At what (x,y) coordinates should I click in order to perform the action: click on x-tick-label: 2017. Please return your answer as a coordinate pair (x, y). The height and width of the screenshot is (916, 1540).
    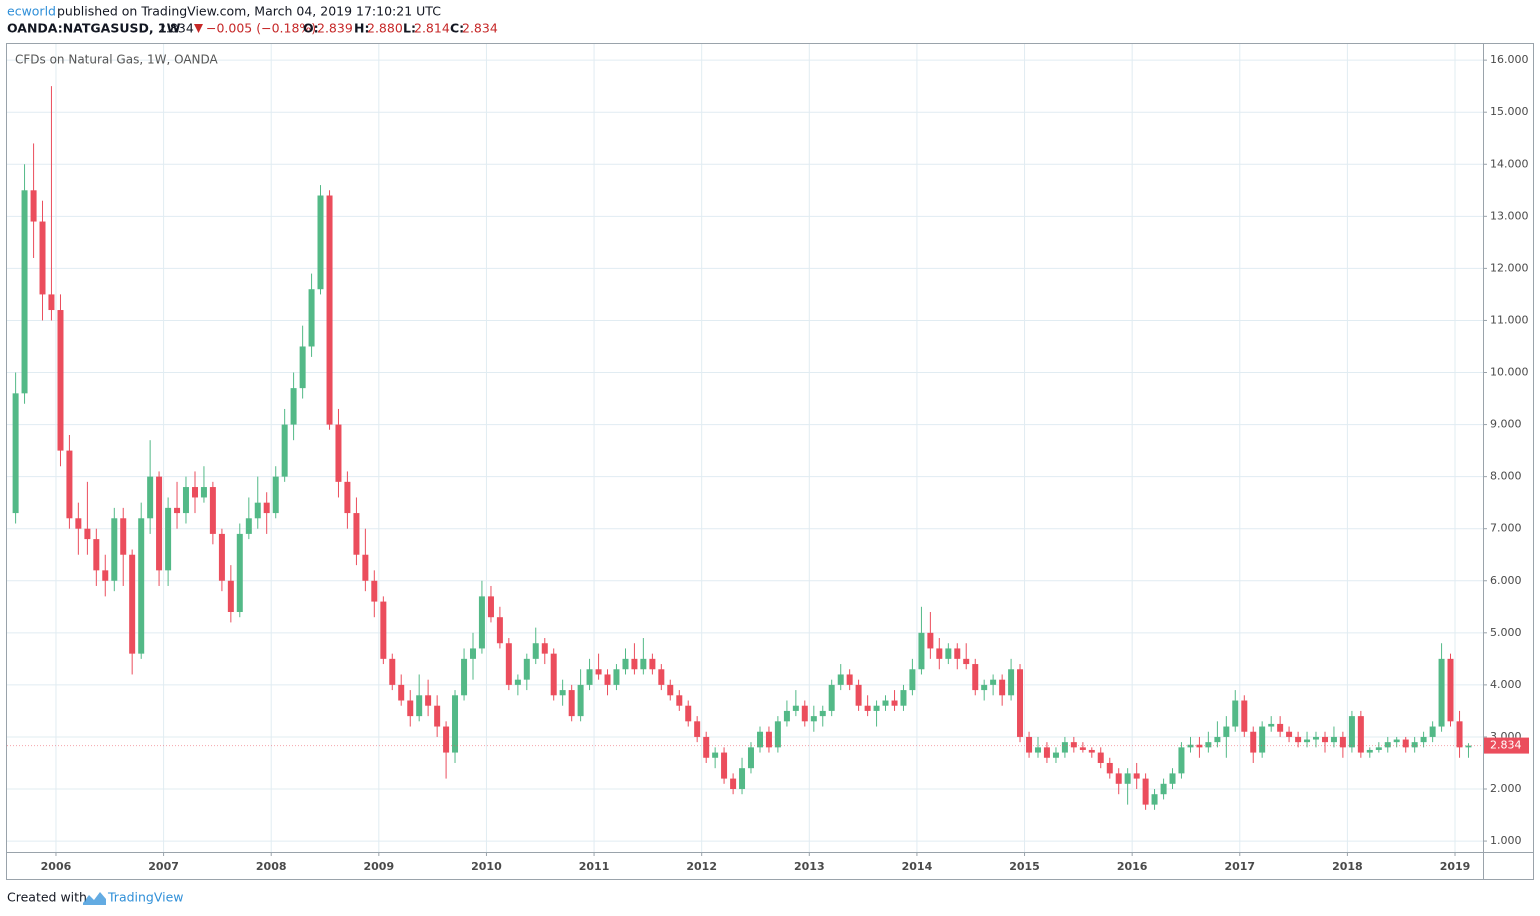
    Looking at the image, I should click on (1239, 866).